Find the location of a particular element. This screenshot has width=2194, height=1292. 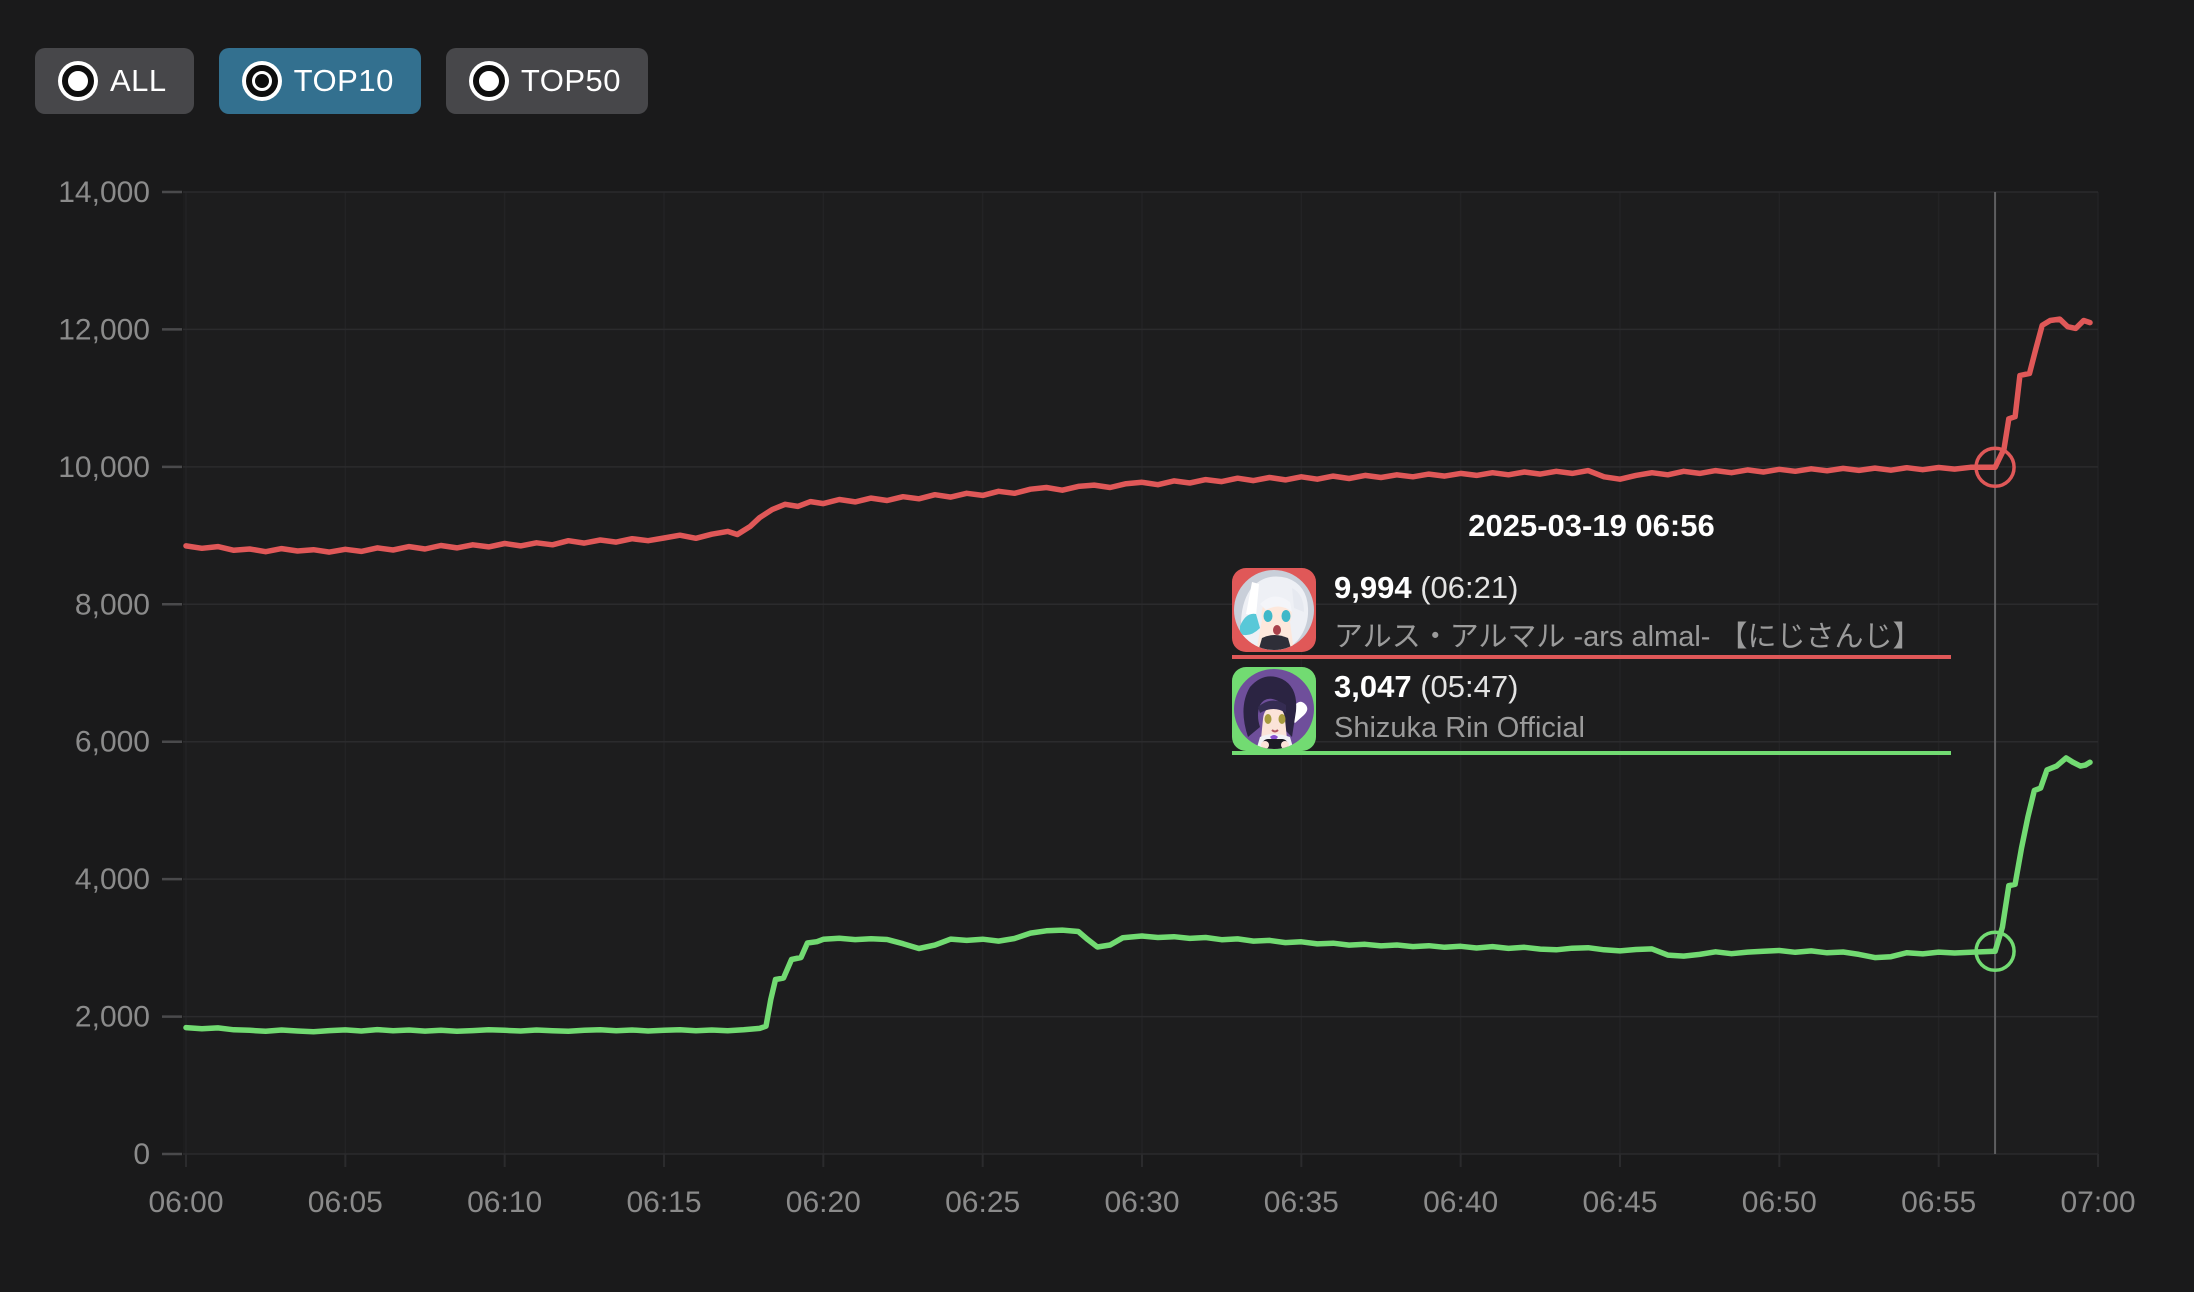

svg-text: 06:50 is located at coordinates (1779, 1202).